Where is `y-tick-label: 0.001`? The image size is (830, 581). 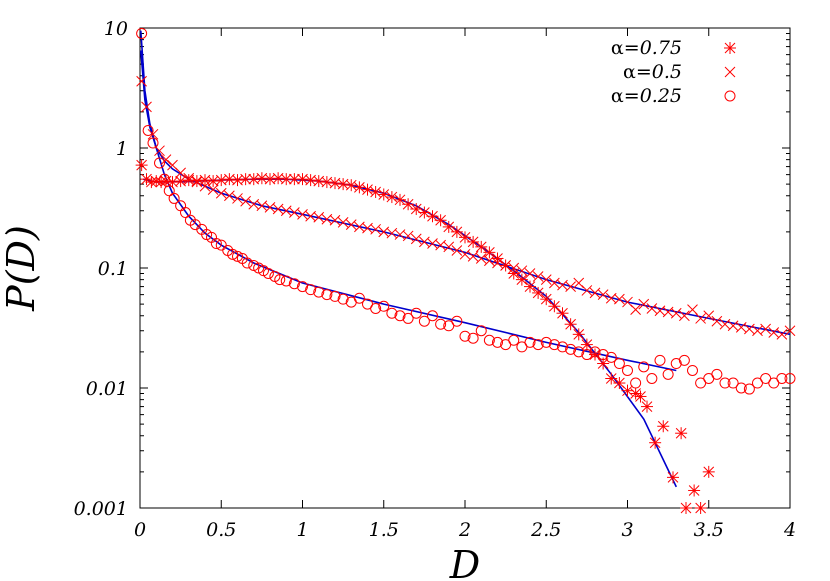
y-tick-label: 0.001 is located at coordinates (101, 509).